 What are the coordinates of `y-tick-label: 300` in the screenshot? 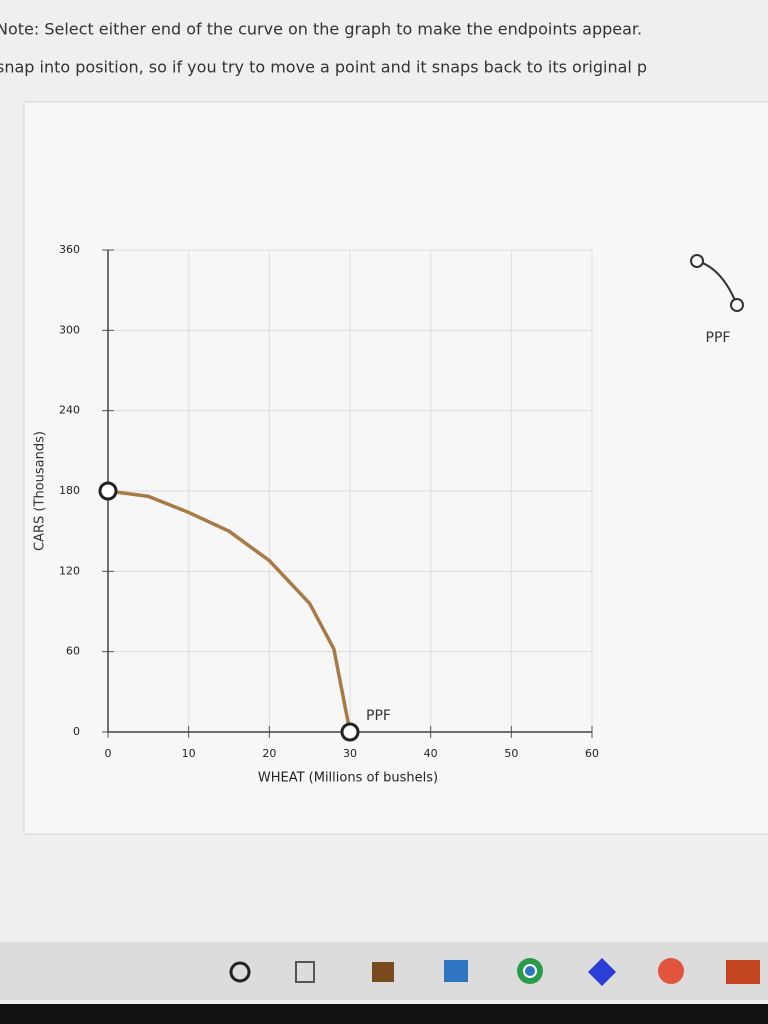 It's located at (69, 329).